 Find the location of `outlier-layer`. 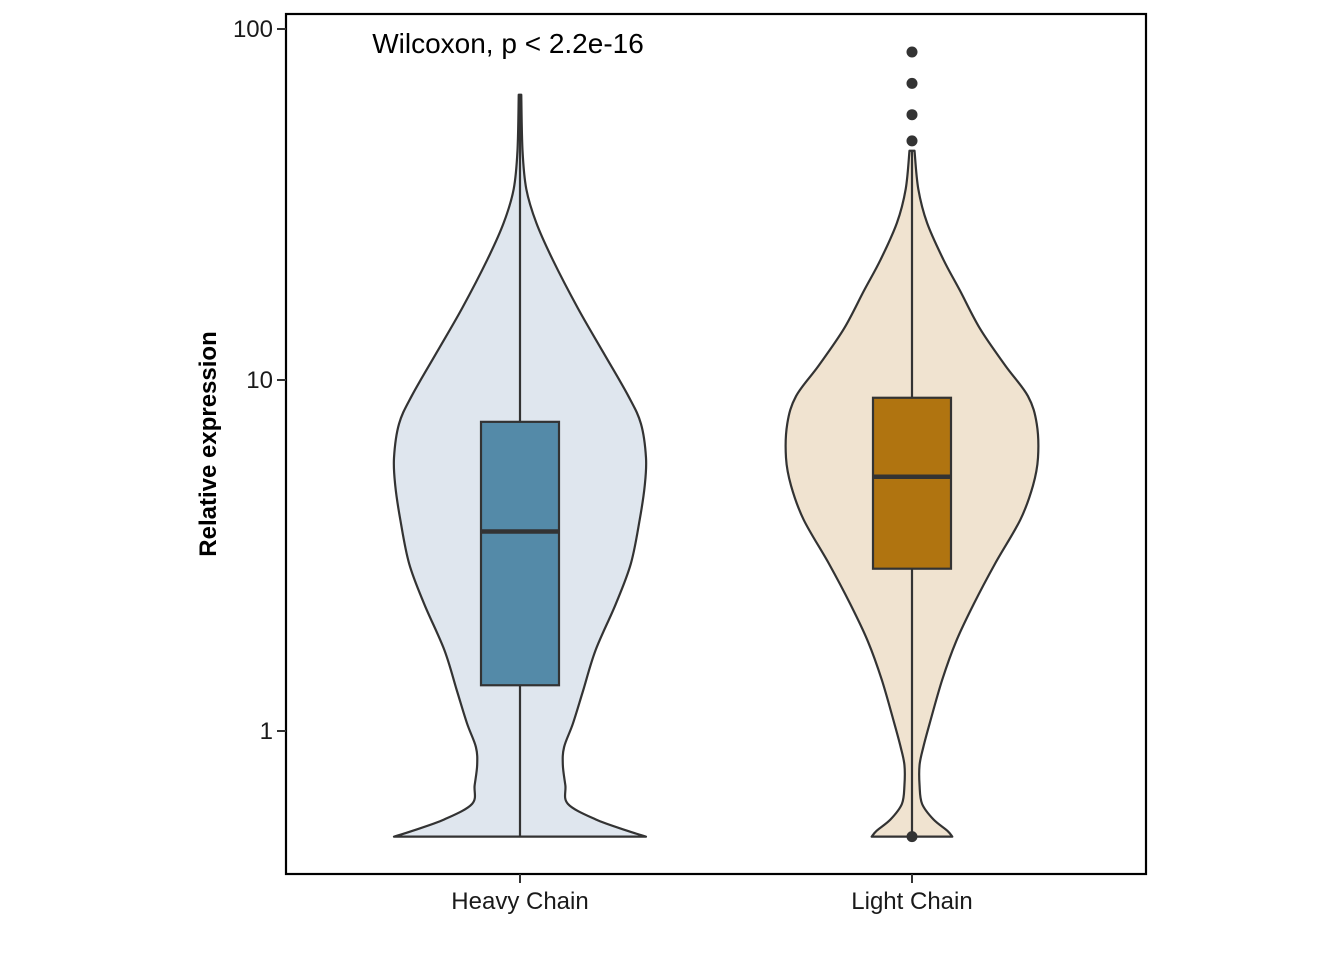

outlier-layer is located at coordinates (912, 444).